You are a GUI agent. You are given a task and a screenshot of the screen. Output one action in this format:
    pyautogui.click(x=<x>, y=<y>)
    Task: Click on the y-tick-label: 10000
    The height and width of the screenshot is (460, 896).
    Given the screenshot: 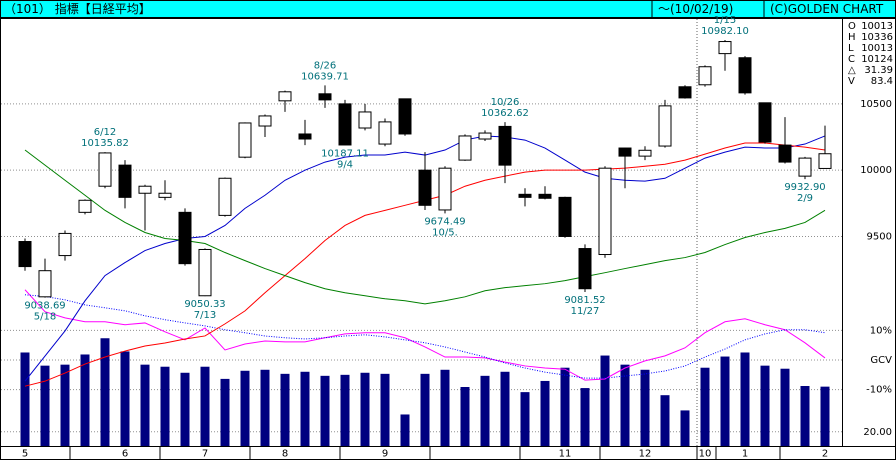 What is the action you would take?
    pyautogui.click(x=876, y=170)
    